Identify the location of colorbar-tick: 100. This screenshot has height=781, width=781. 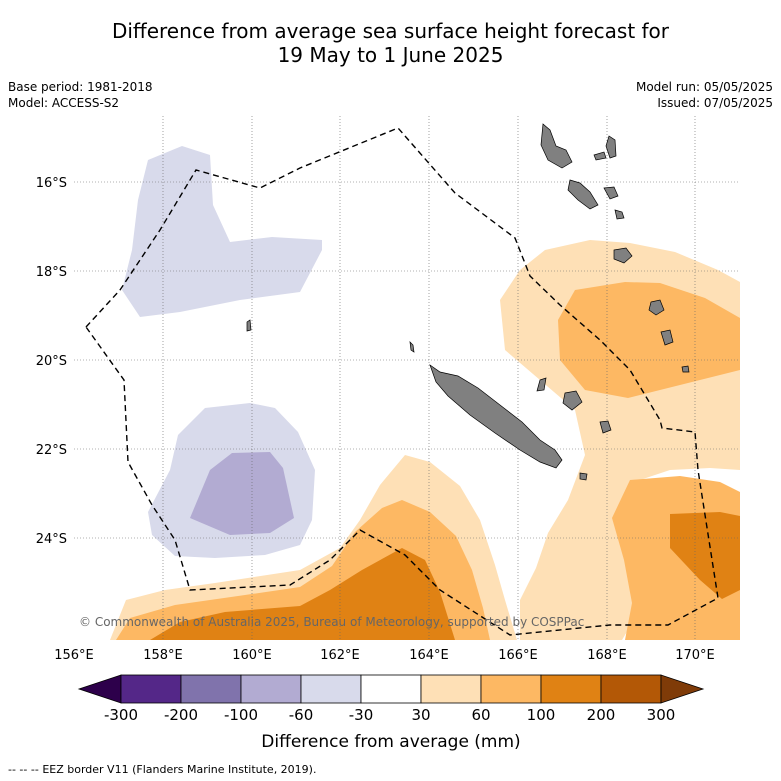
(541, 715).